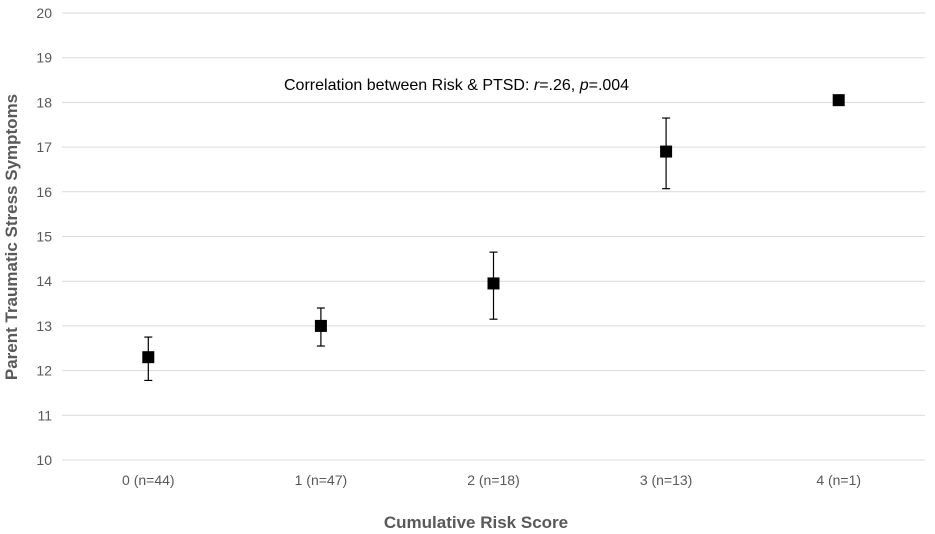 This screenshot has height=534, width=935. What do you see at coordinates (44, 102) in the screenshot?
I see `y-tick-label: 18` at bounding box center [44, 102].